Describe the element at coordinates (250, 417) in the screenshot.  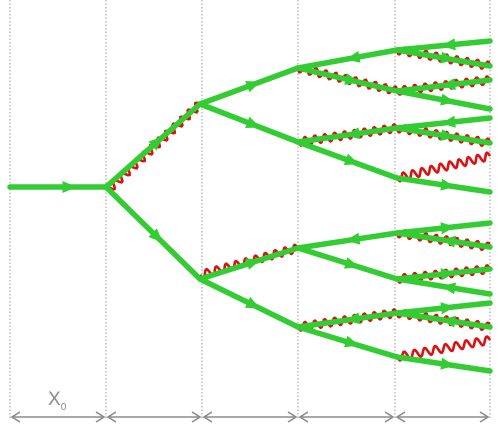
I see `interval-scale` at that location.